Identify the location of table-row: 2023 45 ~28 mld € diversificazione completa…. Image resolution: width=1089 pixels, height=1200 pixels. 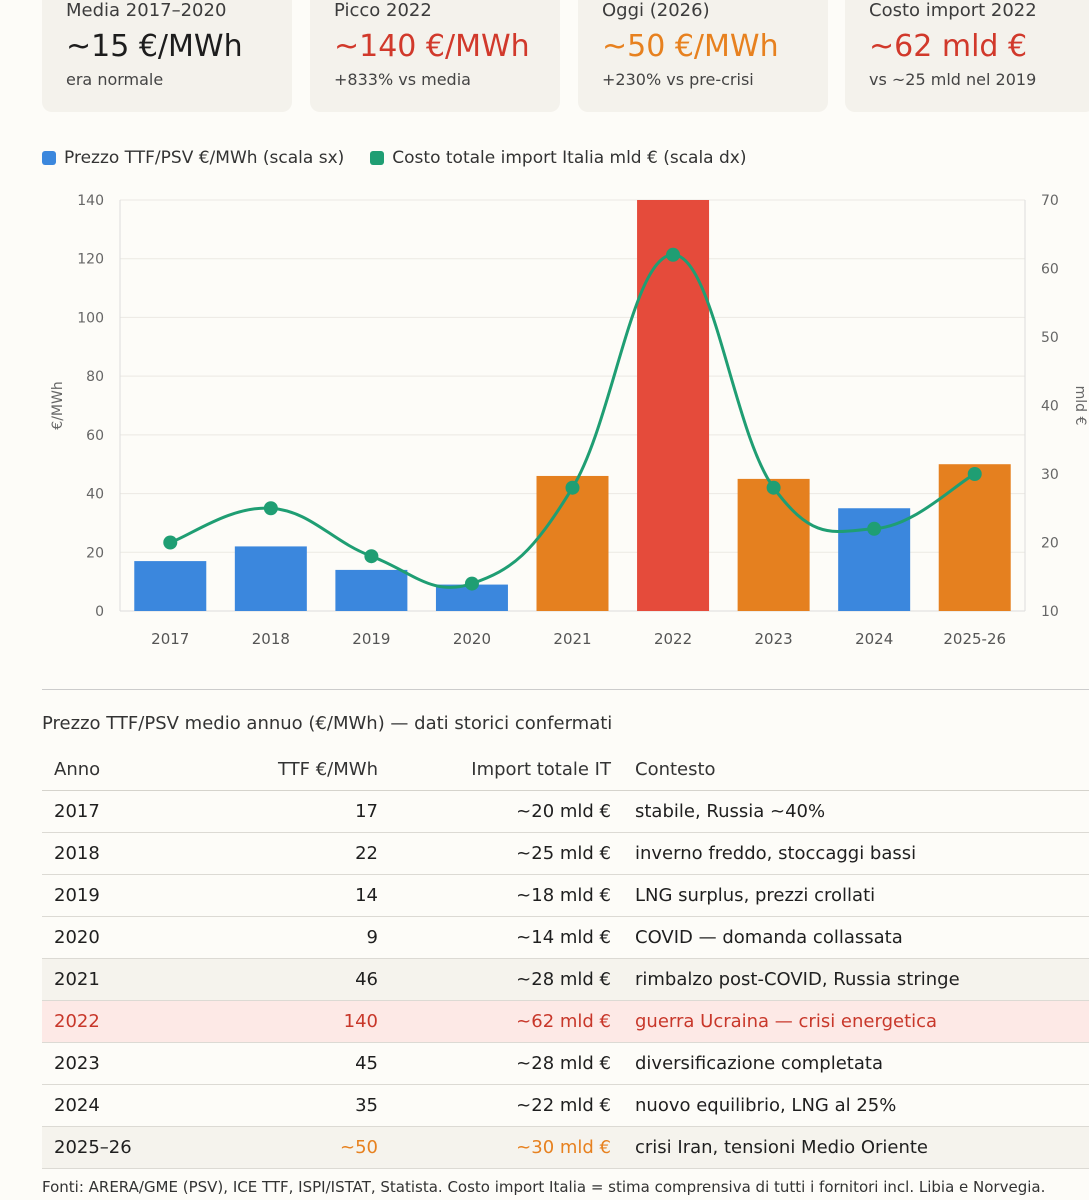
(565, 1063).